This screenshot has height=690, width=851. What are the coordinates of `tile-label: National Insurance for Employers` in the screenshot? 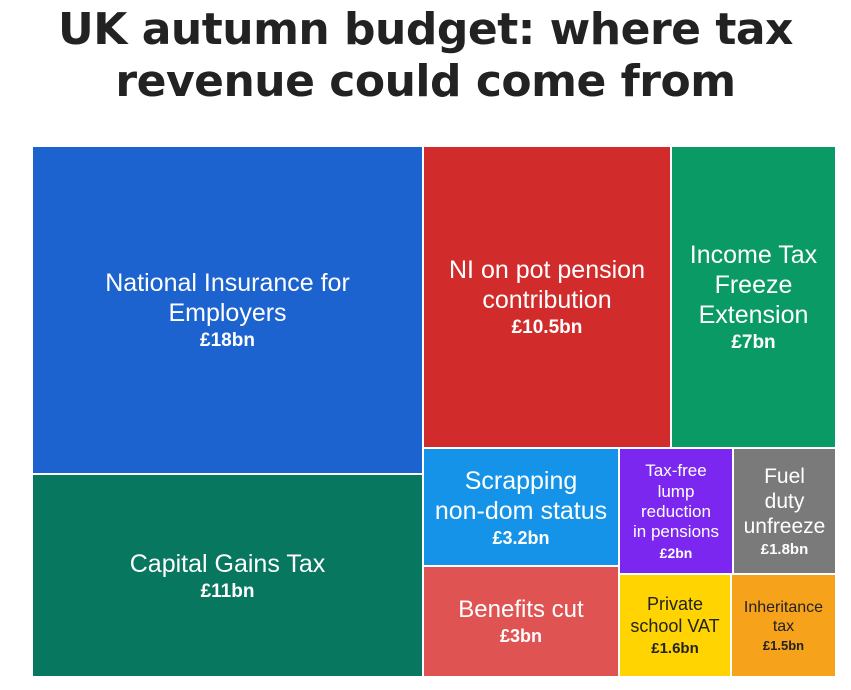 It's located at (227, 298).